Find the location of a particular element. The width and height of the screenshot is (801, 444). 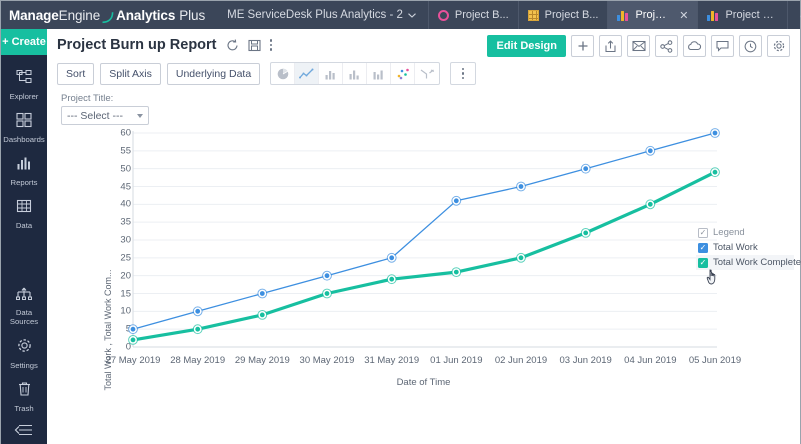

page-title: Project Burn up Report is located at coordinates (137, 45).